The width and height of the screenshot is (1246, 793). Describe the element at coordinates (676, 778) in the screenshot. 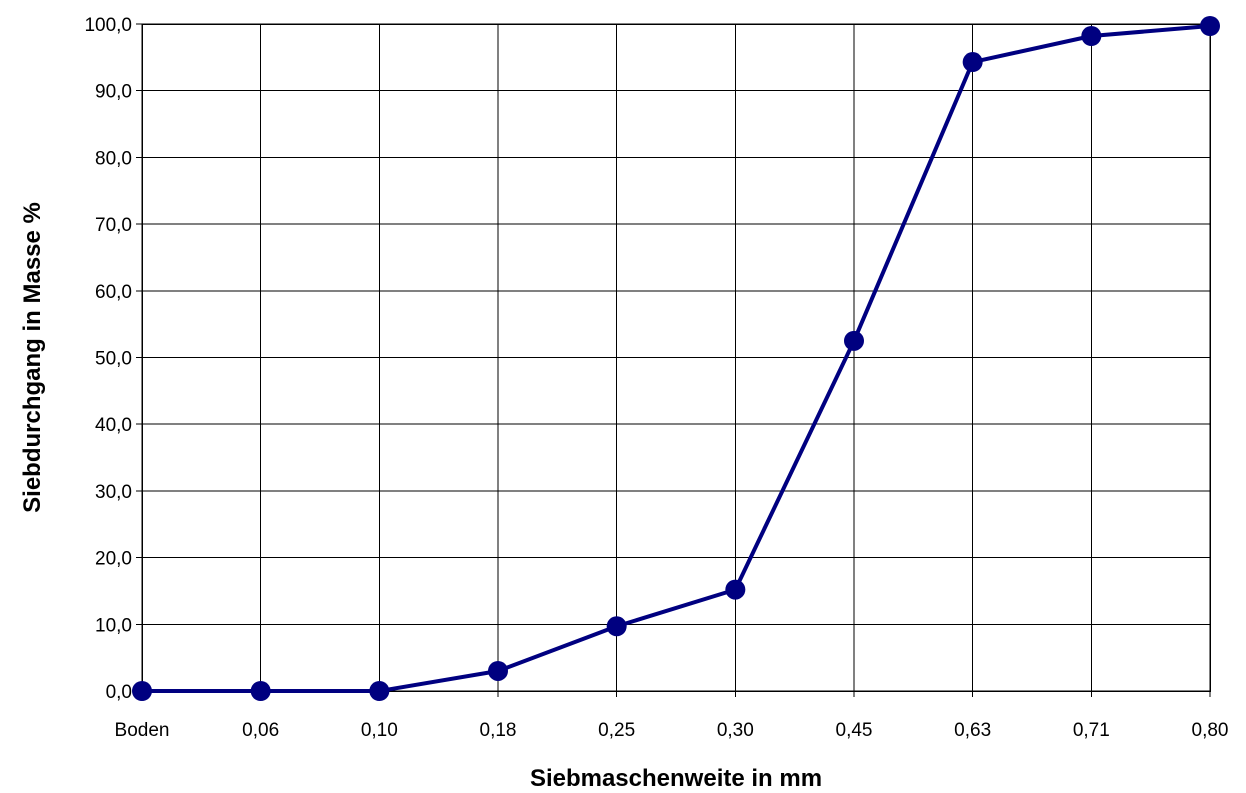

I see `x-axis-title: Siebmaschenweite in mm` at that location.